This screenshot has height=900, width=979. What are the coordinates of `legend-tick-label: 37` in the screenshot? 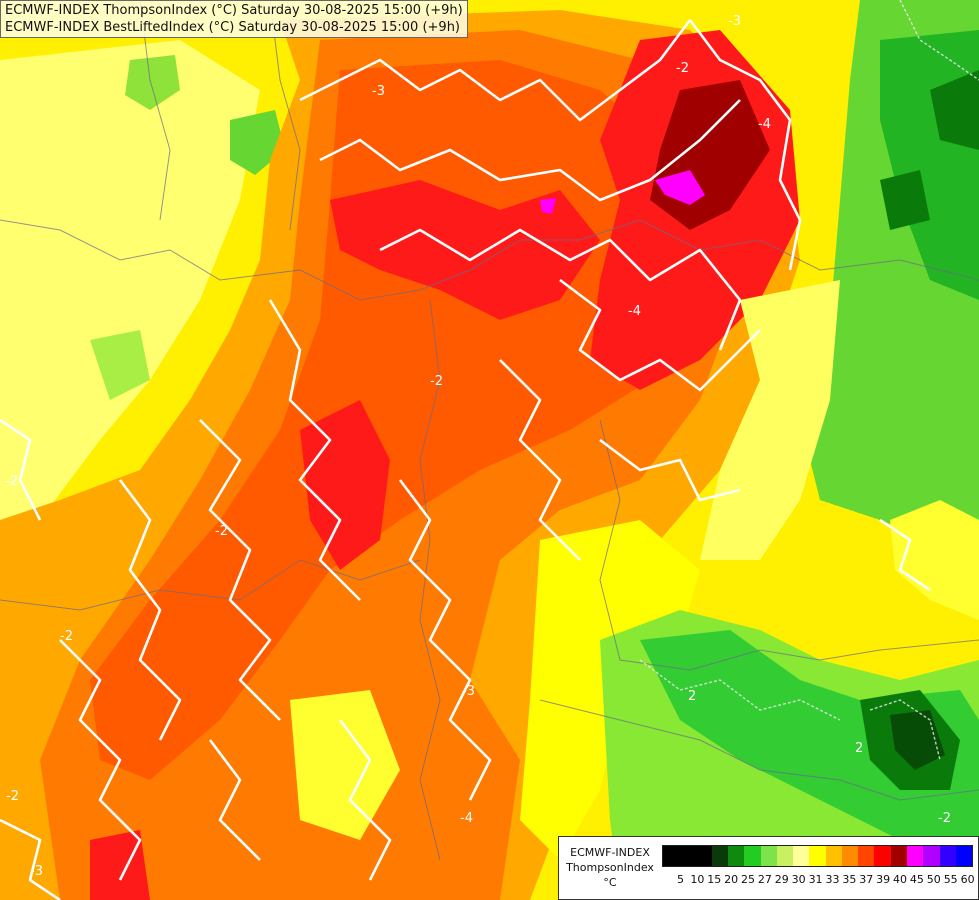 It's located at (866, 879).